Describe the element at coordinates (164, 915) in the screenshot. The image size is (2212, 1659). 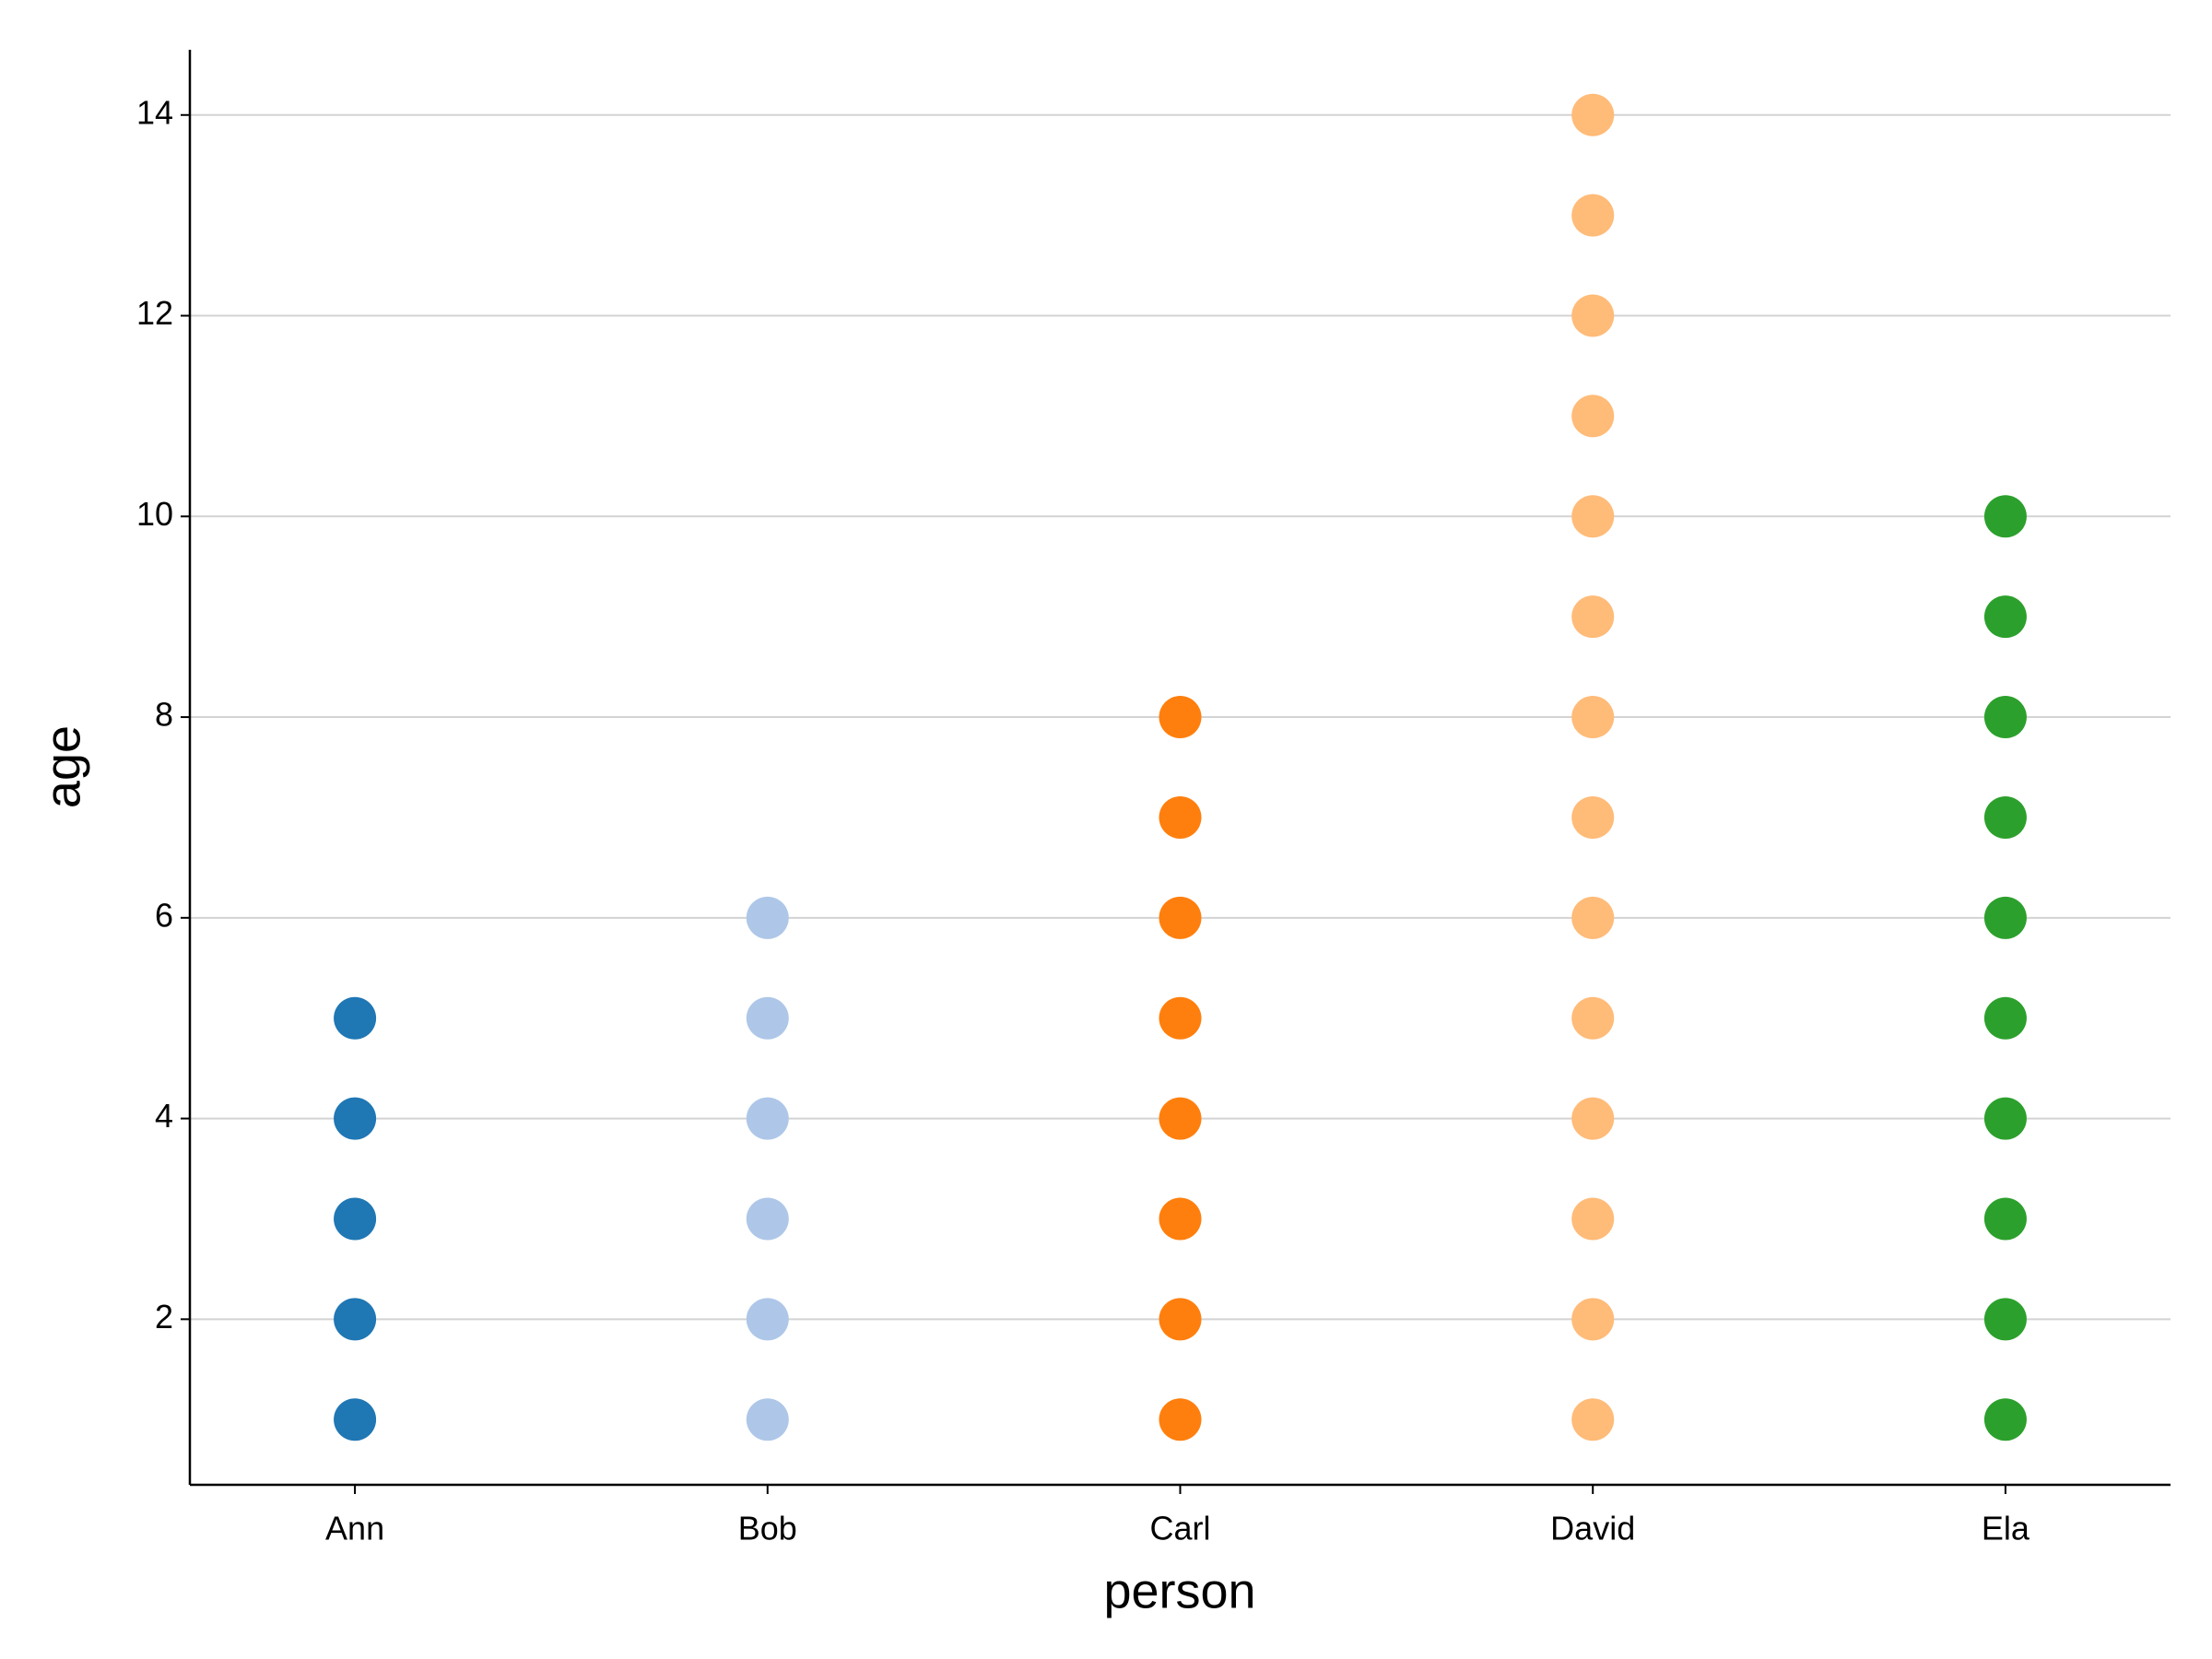
I see `y-tick-label: 6` at that location.